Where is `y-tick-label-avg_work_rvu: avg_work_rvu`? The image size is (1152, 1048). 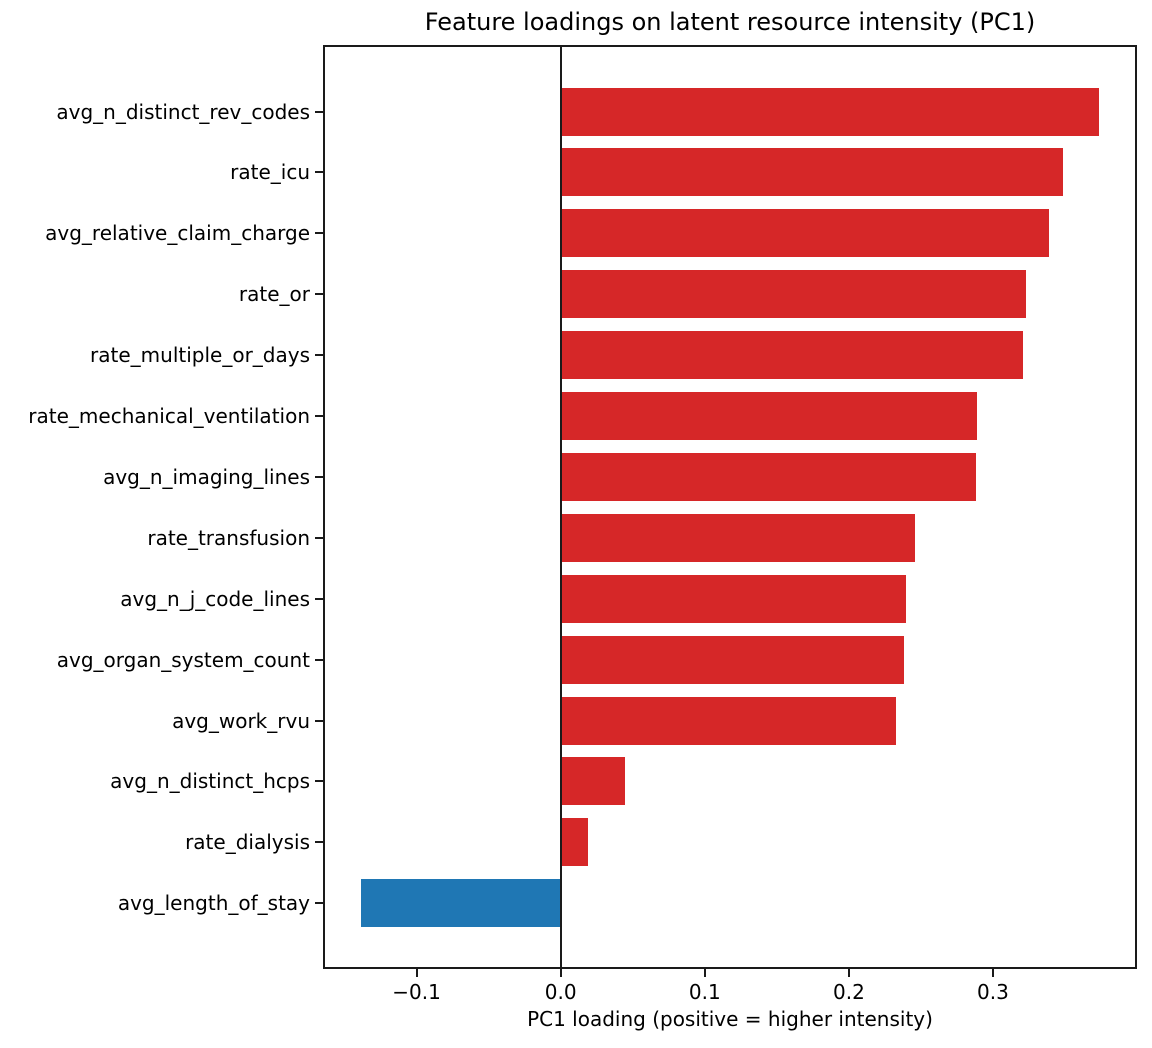
y-tick-label-avg_work_rvu: avg_work_rvu is located at coordinates (241, 720).